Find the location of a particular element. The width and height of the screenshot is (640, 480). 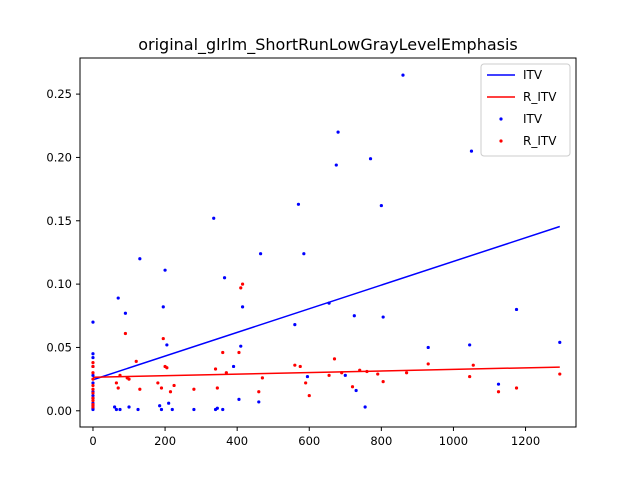

x-tick-label: 600 is located at coordinates (309, 441).